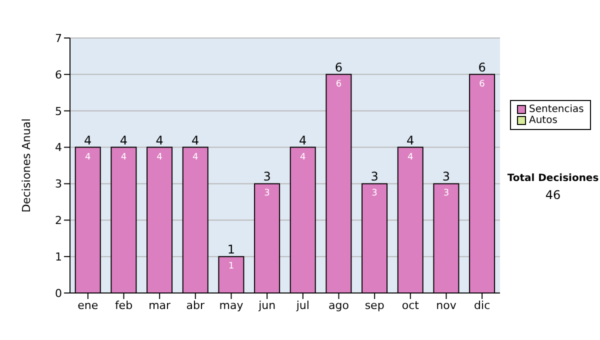 This screenshot has width=600, height=340. Describe the element at coordinates (339, 305) in the screenshot. I see `x-tick-label: ago` at that location.